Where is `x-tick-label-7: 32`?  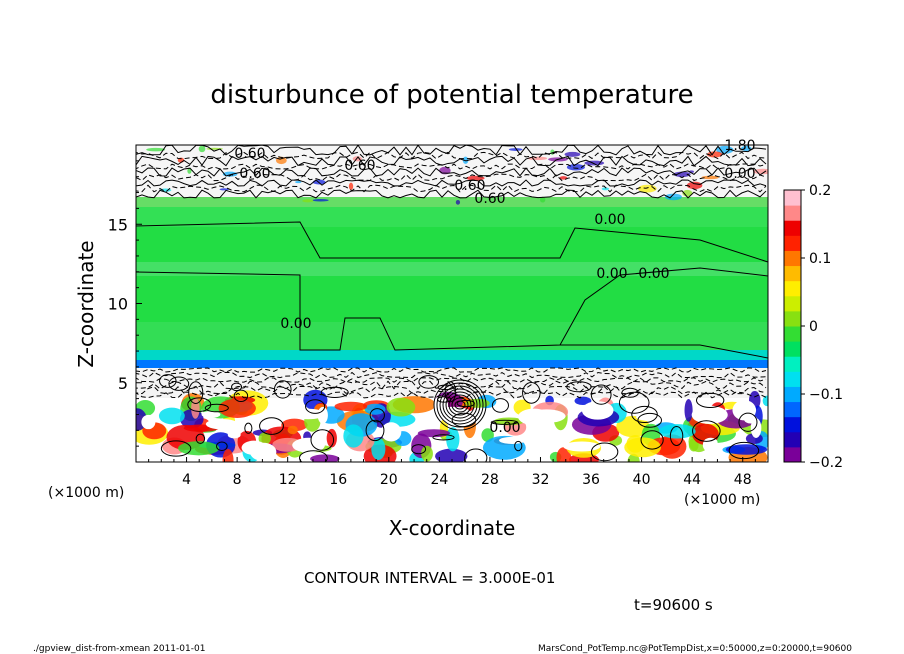 x-tick-label-7: 32 is located at coordinates (541, 480).